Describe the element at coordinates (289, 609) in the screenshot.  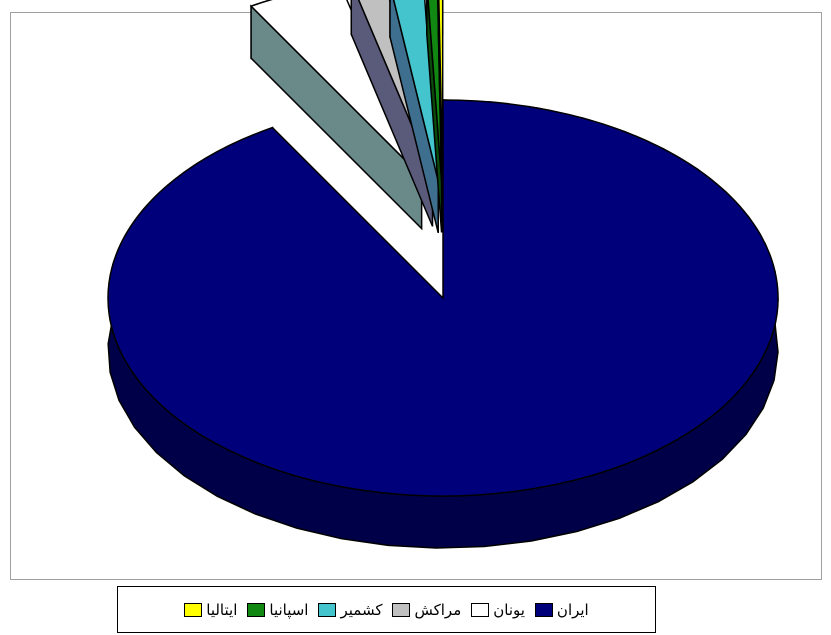
I see `legend-label: اسپانیا` at that location.